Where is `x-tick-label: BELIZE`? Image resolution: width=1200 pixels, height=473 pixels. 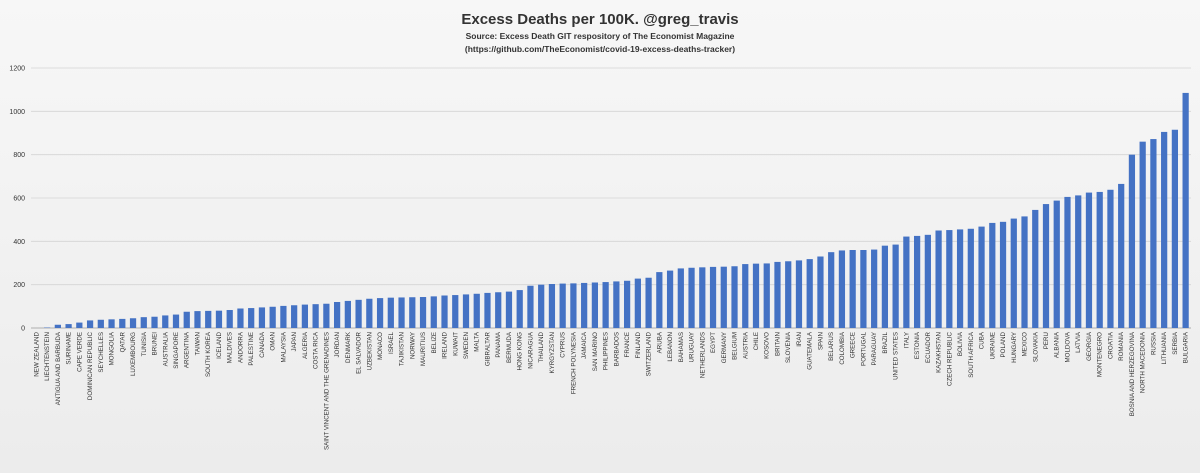 x-tick-label: BELIZE is located at coordinates (434, 342).